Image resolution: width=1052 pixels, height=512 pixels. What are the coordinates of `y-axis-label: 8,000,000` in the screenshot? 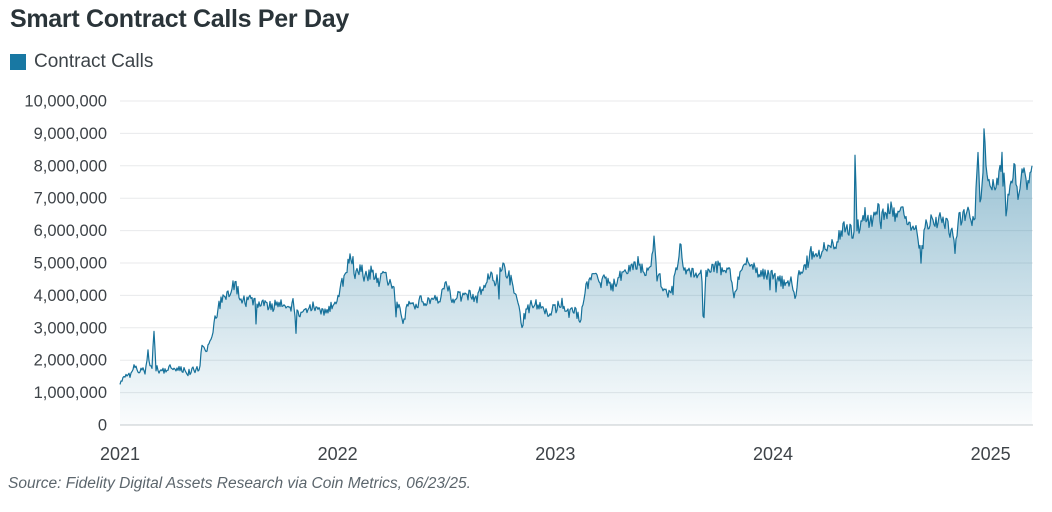 It's located at (70, 166).